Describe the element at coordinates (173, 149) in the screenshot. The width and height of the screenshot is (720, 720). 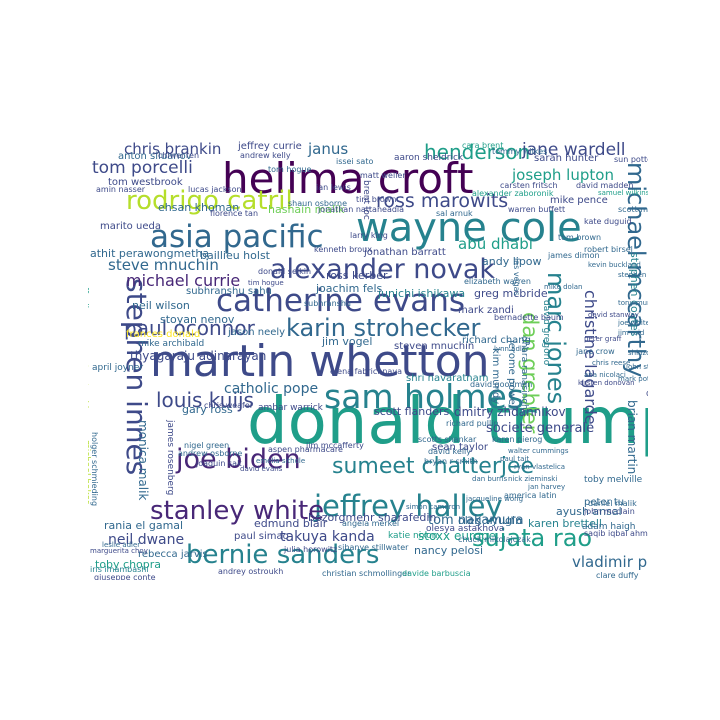
I see `word-chris-brankin: chris brankin` at that location.